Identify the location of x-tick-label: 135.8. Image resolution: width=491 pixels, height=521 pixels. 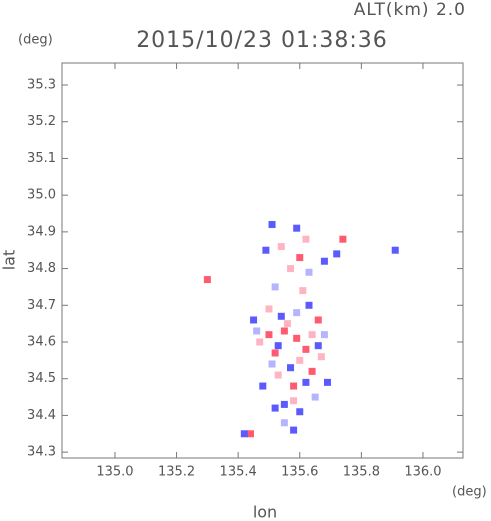
(361, 472).